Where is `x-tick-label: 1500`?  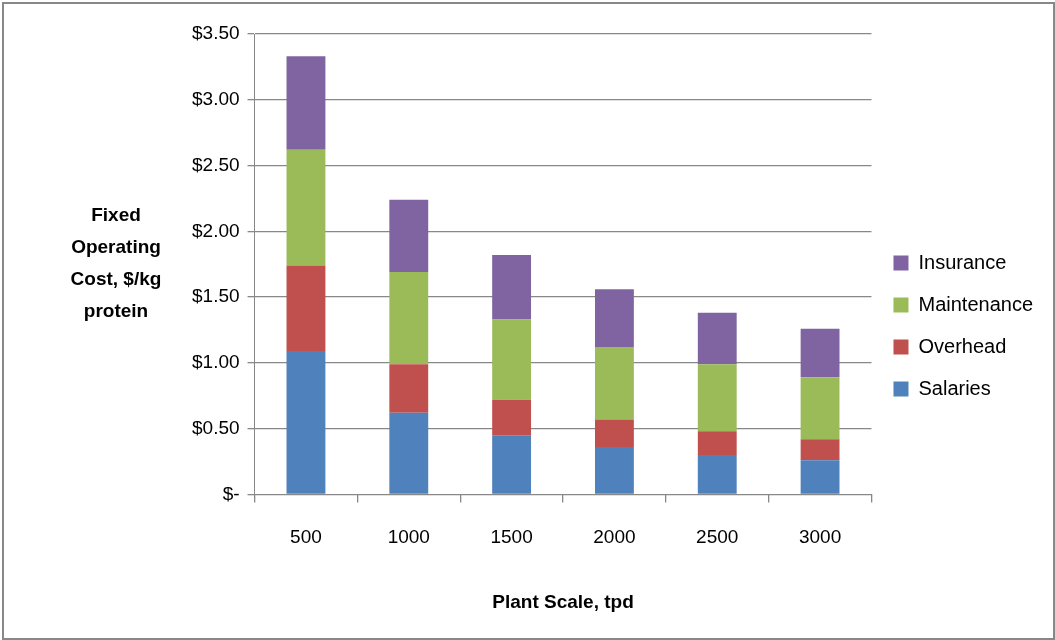
x-tick-label: 1500 is located at coordinates (511, 537).